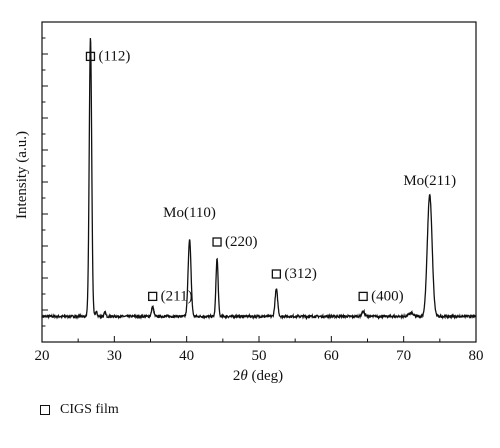 This screenshot has height=448, width=500. I want to click on peak-label: (211), so click(177, 296).